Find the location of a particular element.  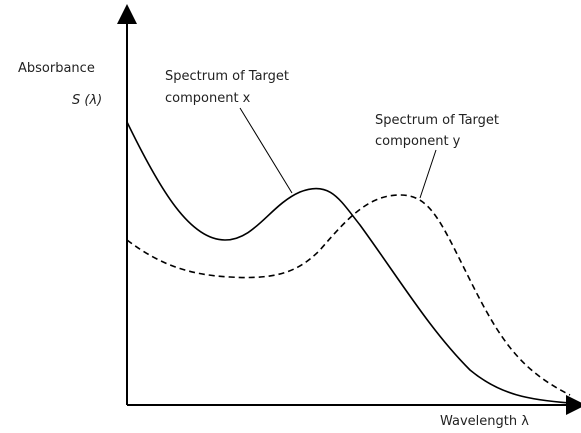

annotation-line: component x is located at coordinates (208, 98).